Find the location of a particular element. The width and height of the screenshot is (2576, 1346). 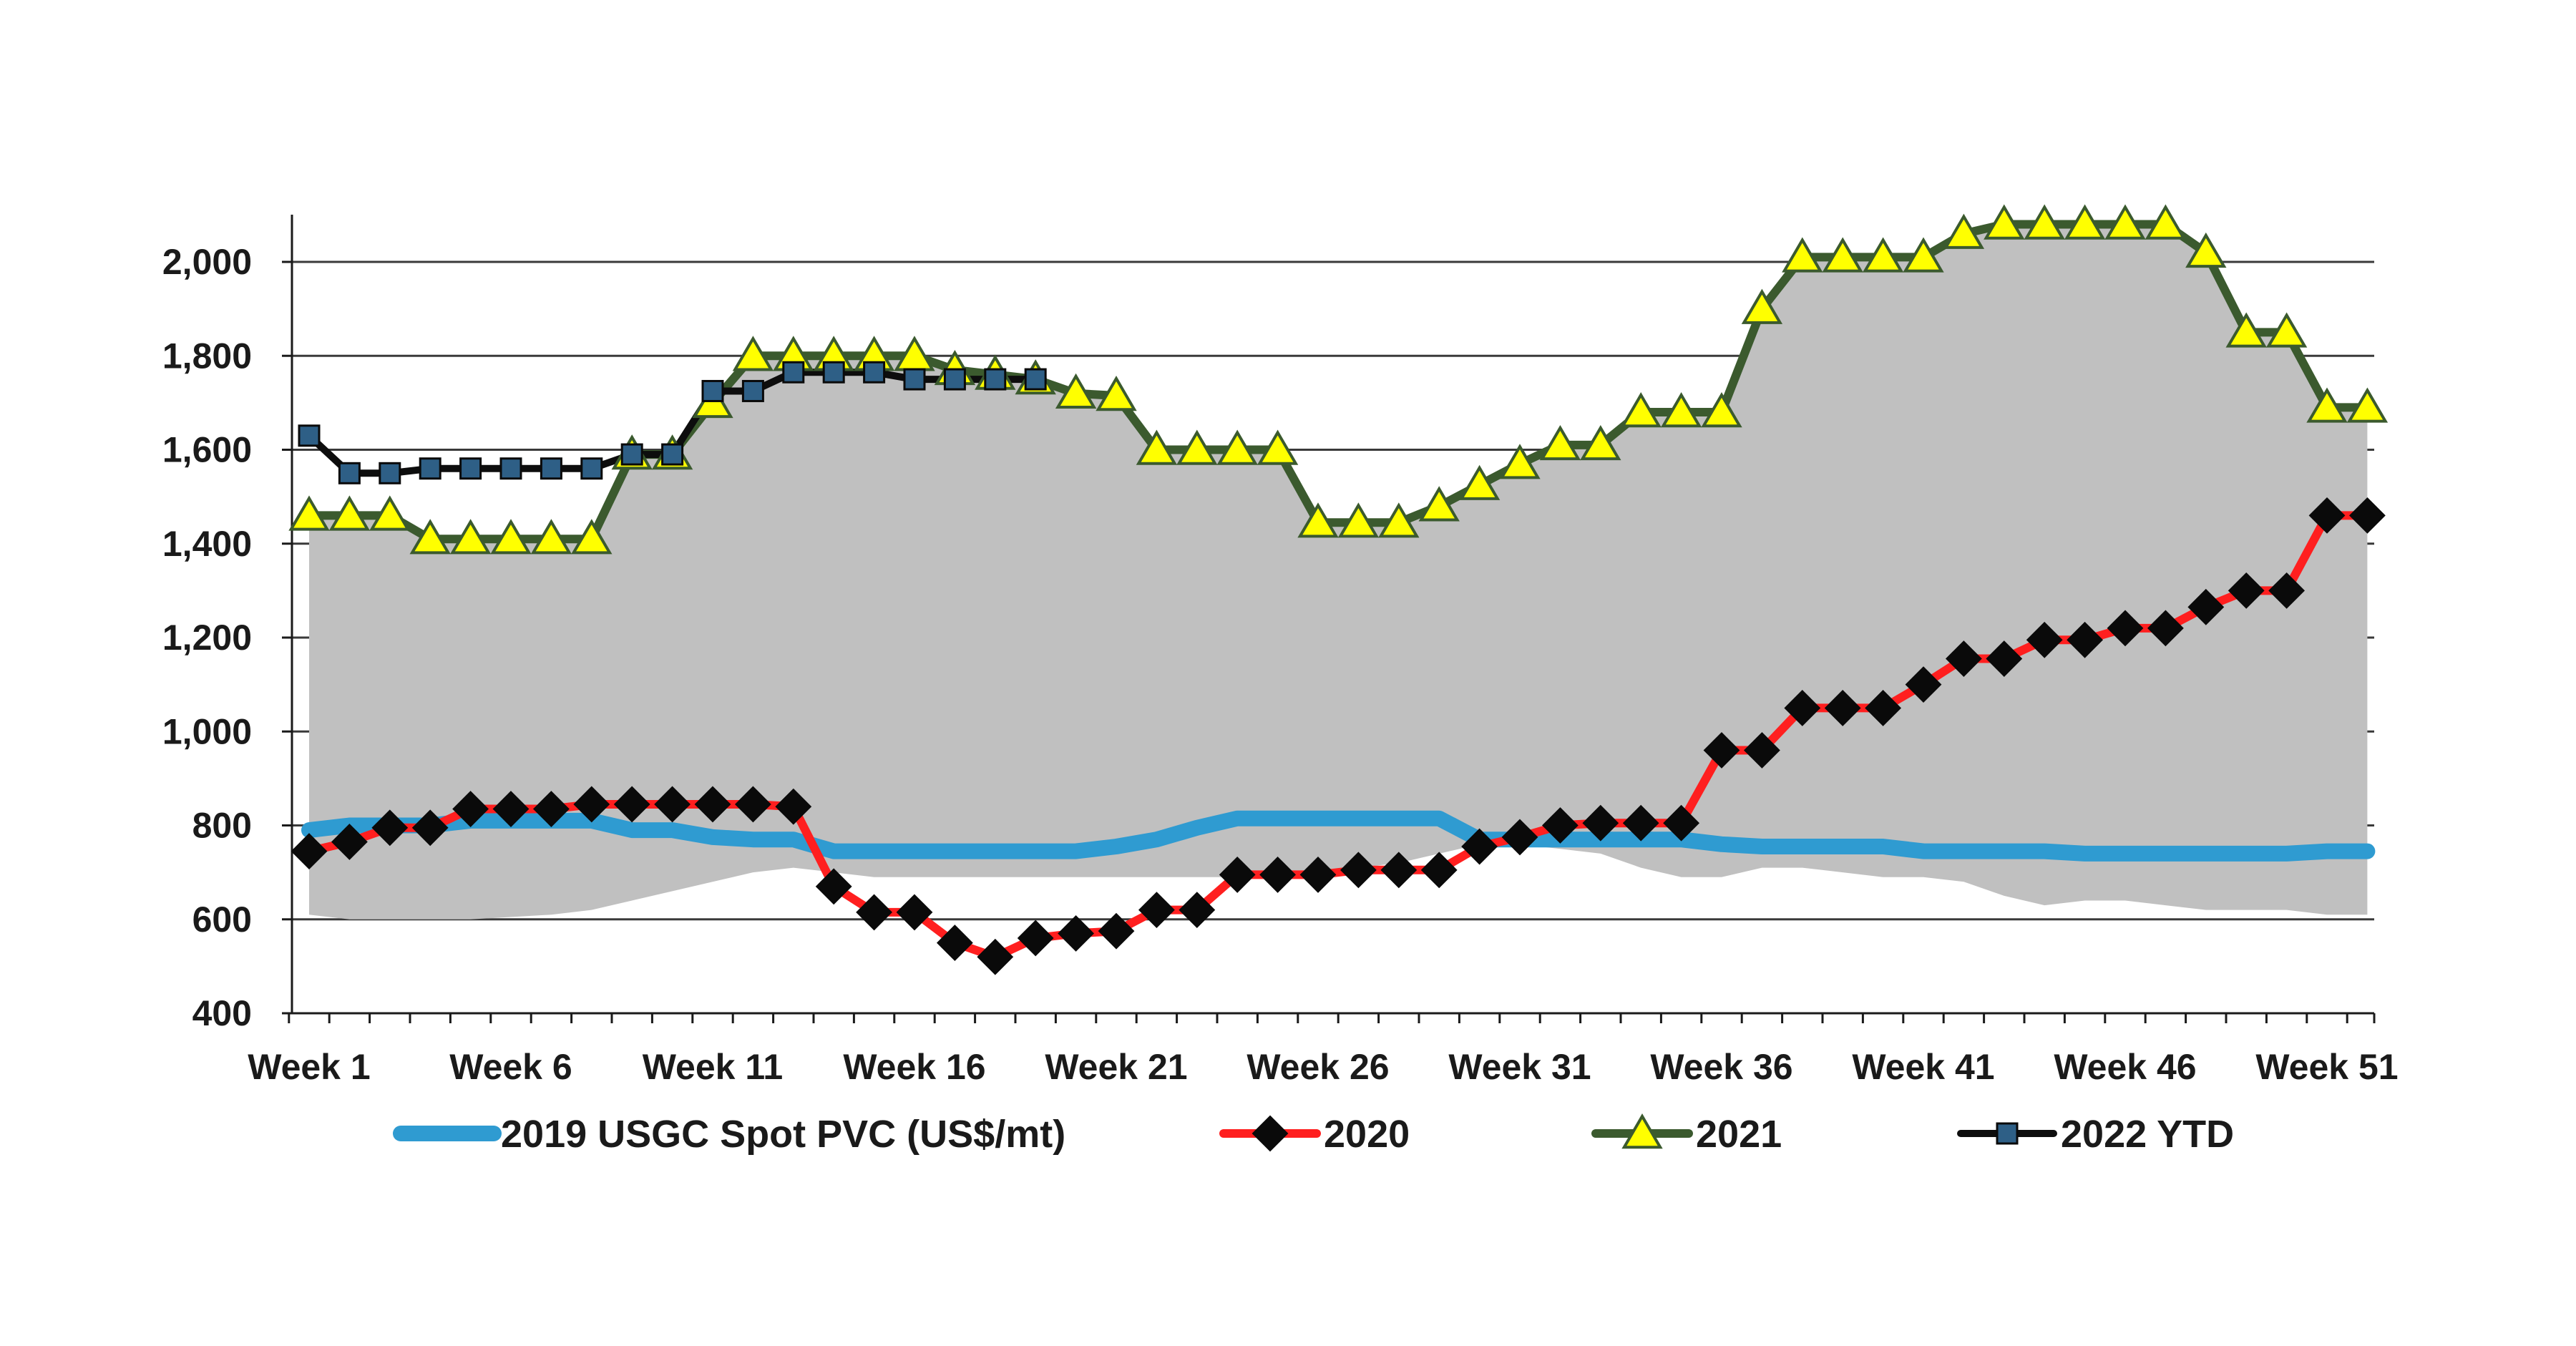

y-tick-label: 1,400 is located at coordinates (207, 544).